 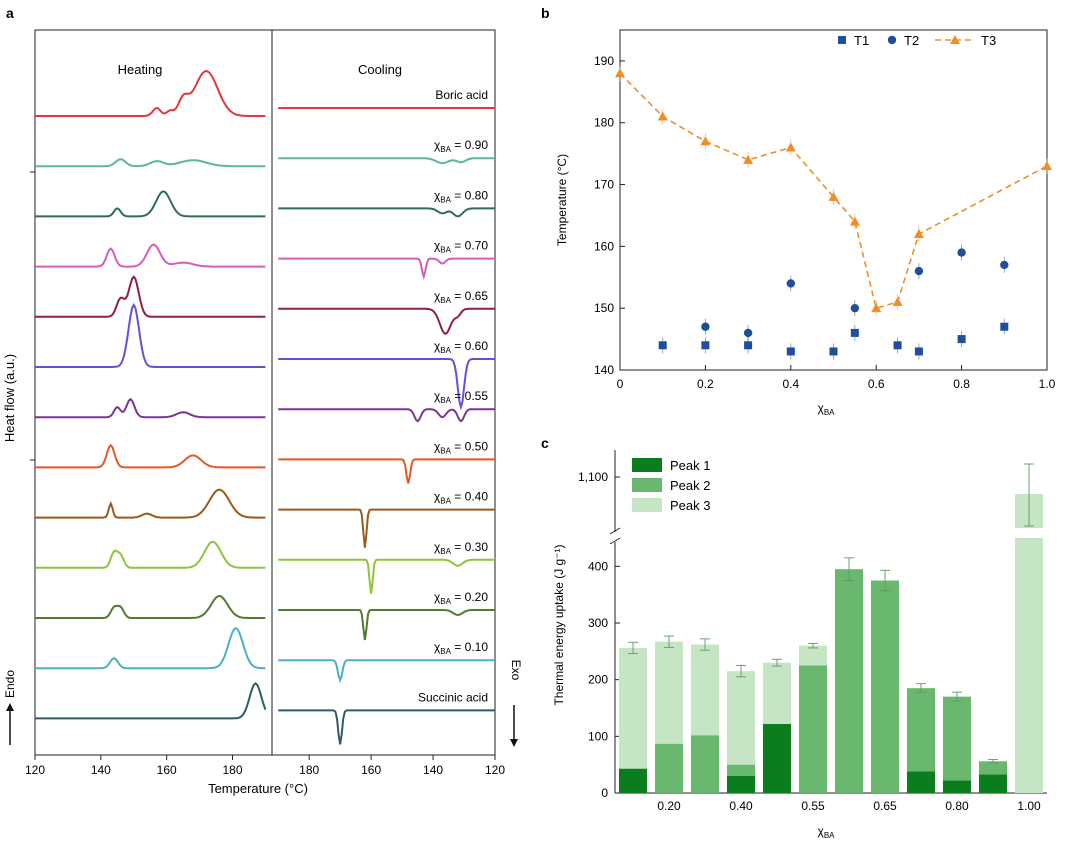 What do you see at coordinates (885, 806) in the screenshot?
I see `c-xtick-label: 0.65` at bounding box center [885, 806].